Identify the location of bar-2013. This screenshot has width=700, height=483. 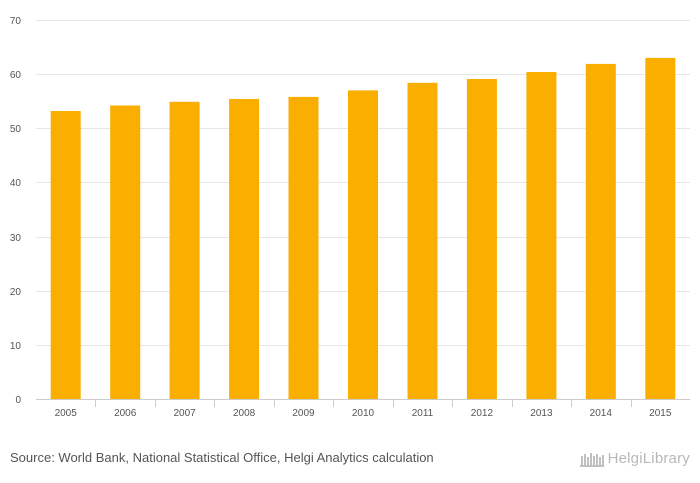
(541, 235).